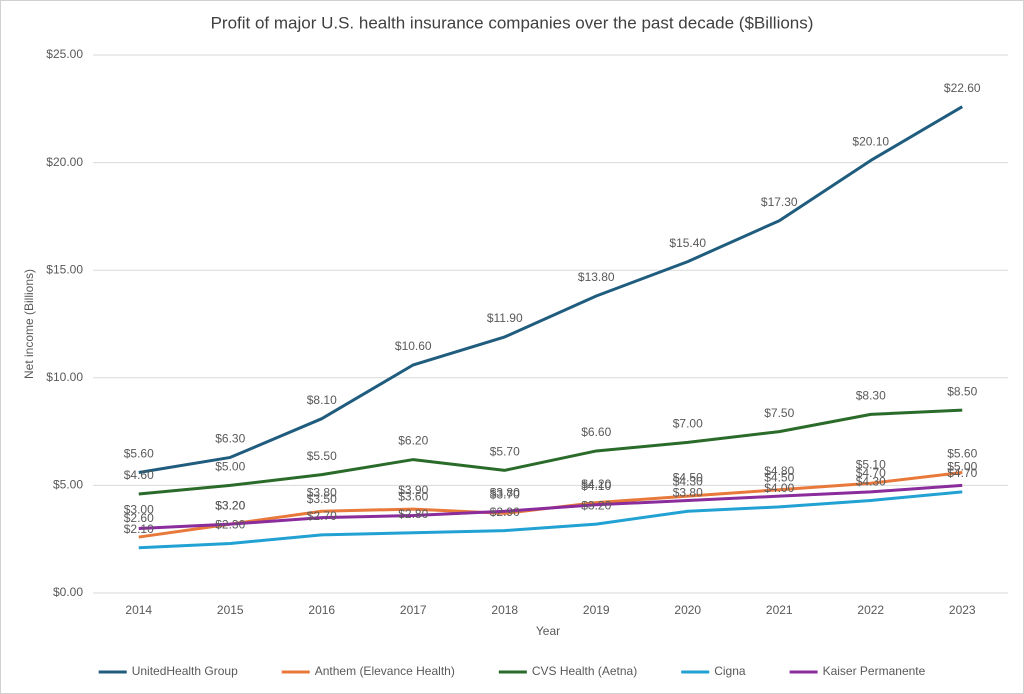 This screenshot has height=694, width=1024. What do you see at coordinates (596, 432) in the screenshot?
I see `data-label: $6.60` at bounding box center [596, 432].